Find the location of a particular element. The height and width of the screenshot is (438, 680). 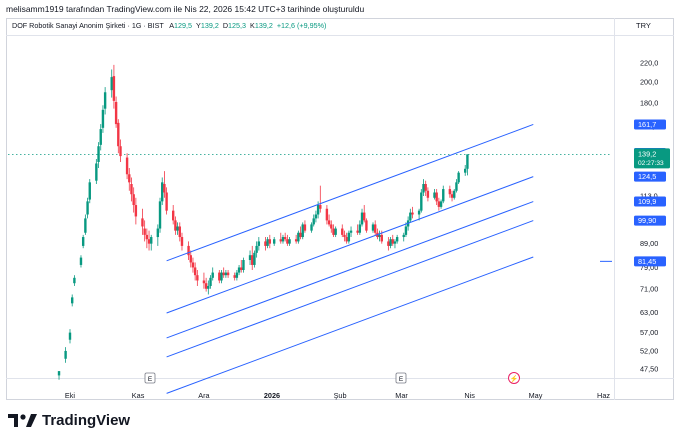

earnings-event-icon is located at coordinates (150, 378).